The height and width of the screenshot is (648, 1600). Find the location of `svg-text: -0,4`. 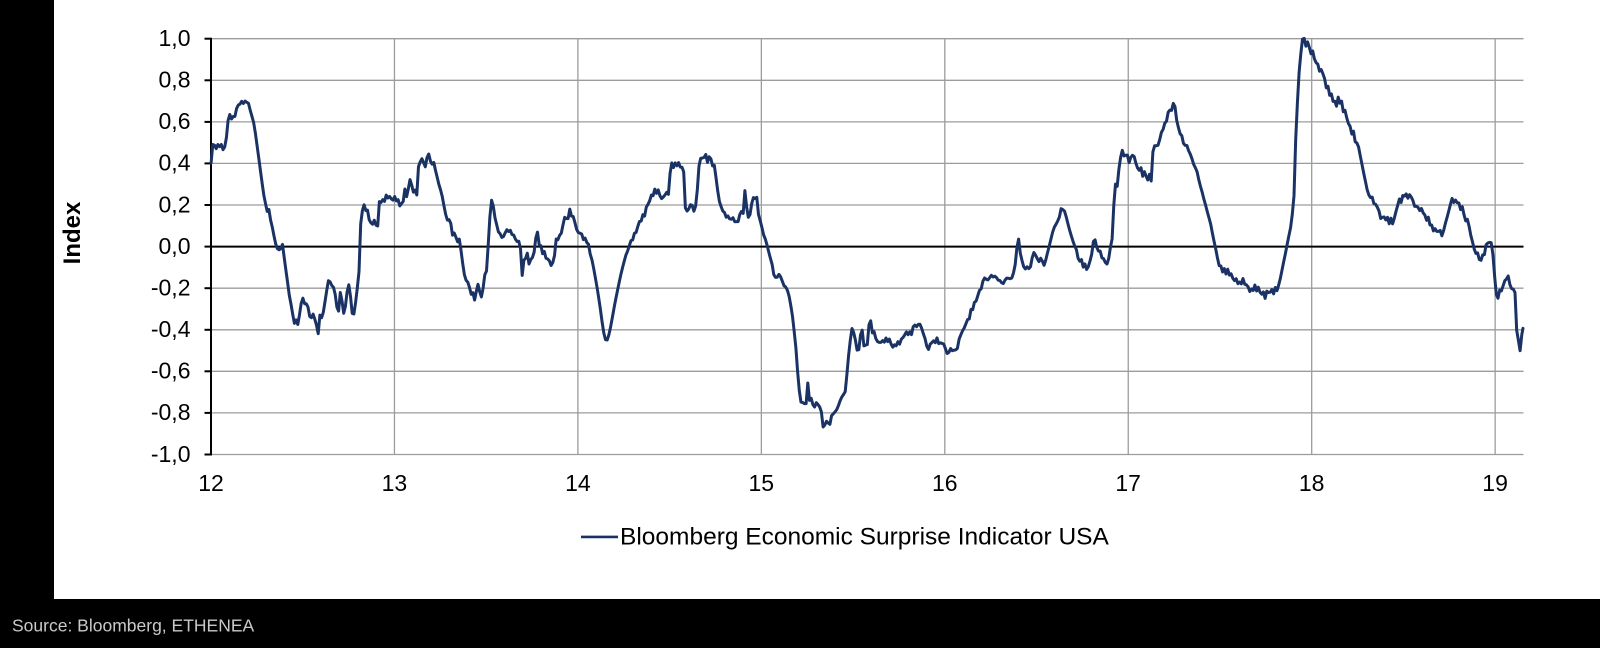

svg-text: -0,4 is located at coordinates (171, 329).